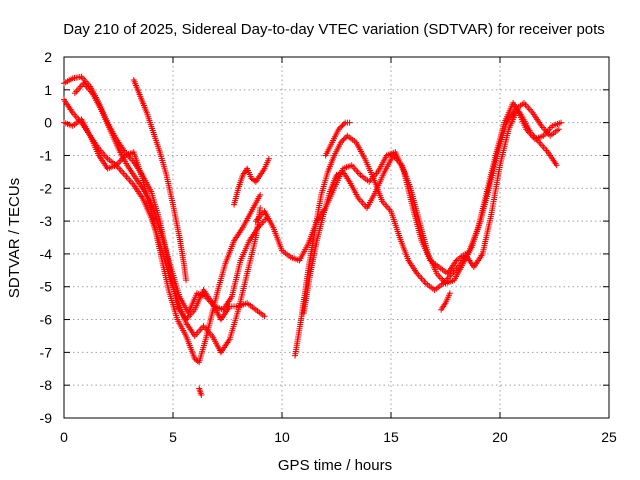 This screenshot has width=640, height=480. What do you see at coordinates (48, 57) in the screenshot?
I see `y-tick-label: 2` at bounding box center [48, 57].